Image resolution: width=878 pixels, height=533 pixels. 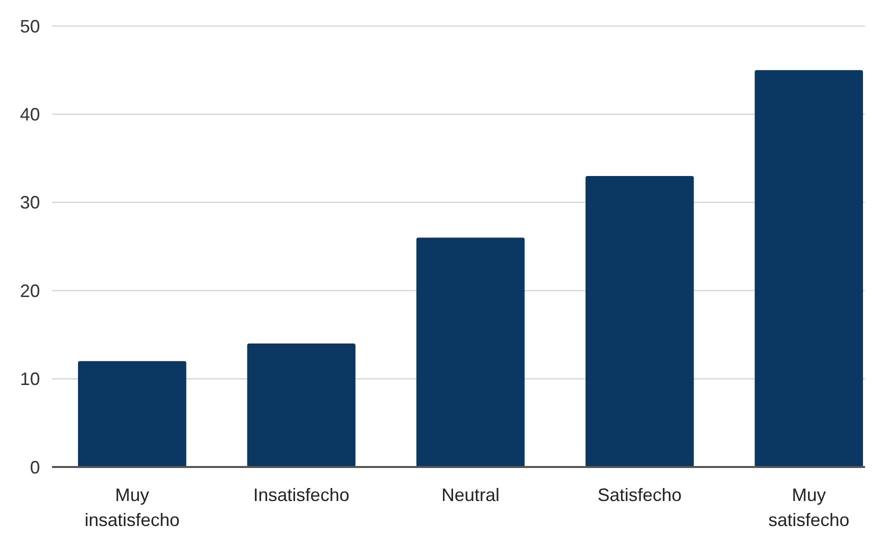 What do you see at coordinates (30, 26) in the screenshot?
I see `y-tick-label: 50` at bounding box center [30, 26].